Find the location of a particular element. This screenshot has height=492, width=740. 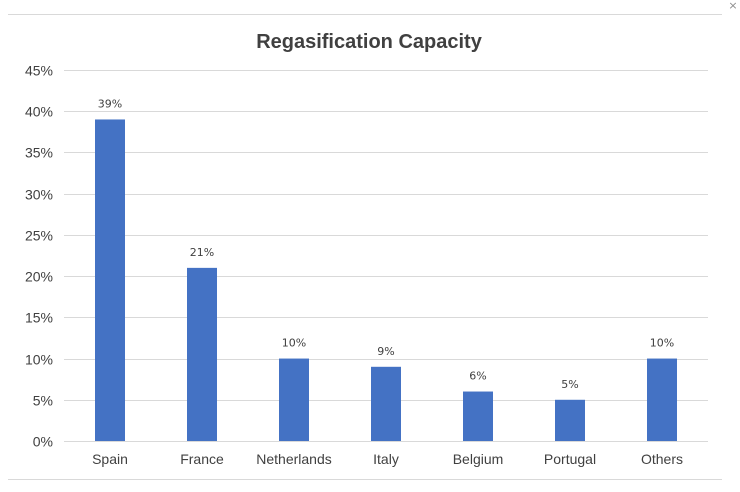

chart-title: Regasification Capacity is located at coordinates (369, 42).